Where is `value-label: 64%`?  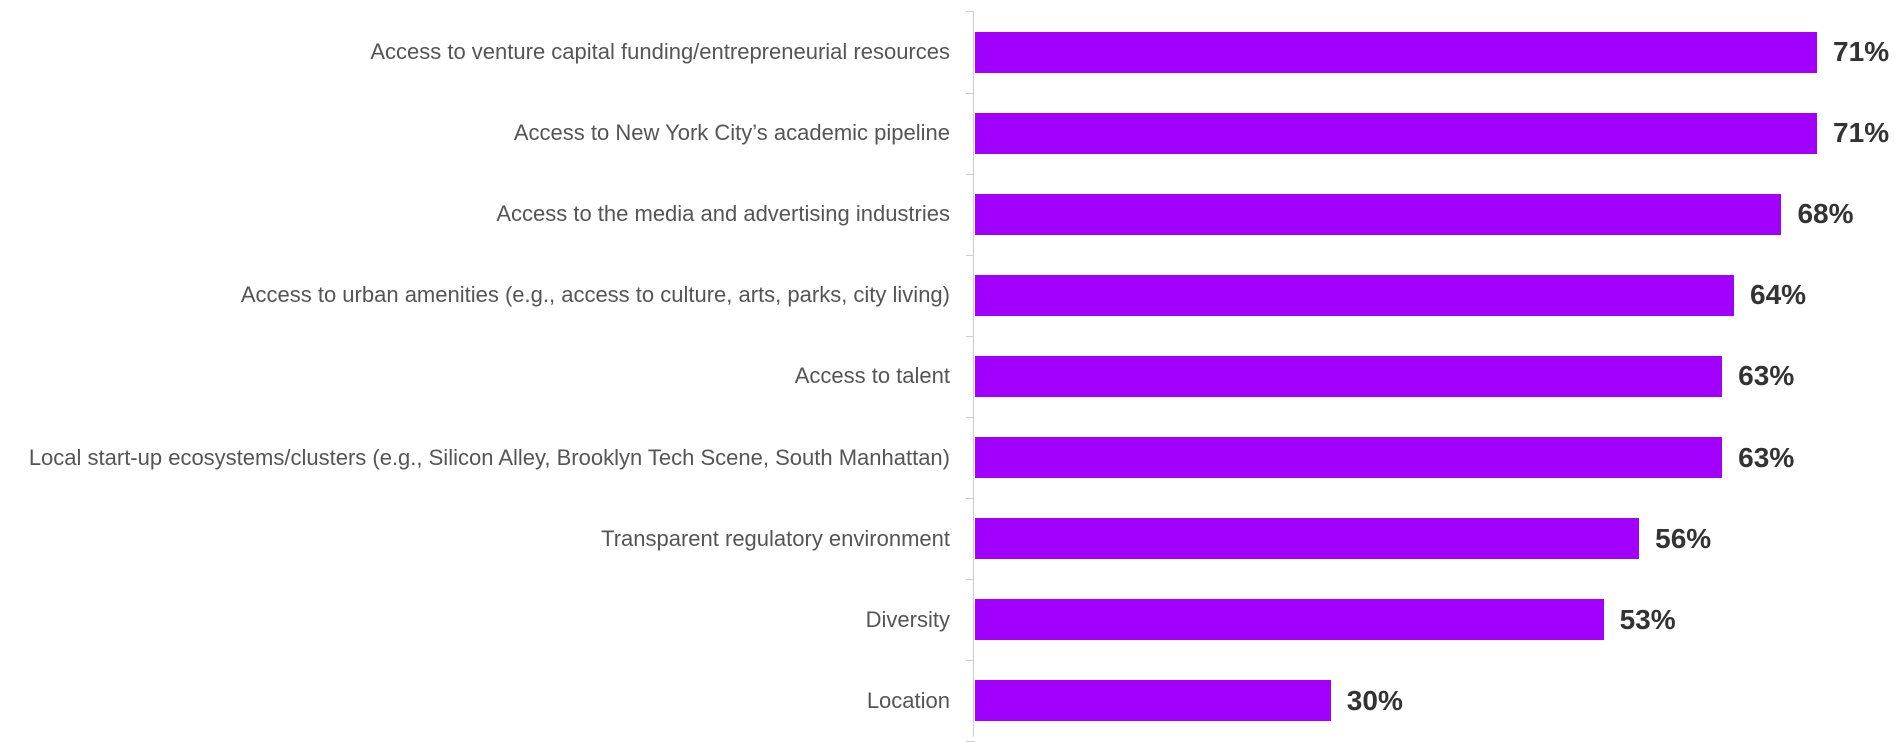
value-label: 64% is located at coordinates (1778, 295).